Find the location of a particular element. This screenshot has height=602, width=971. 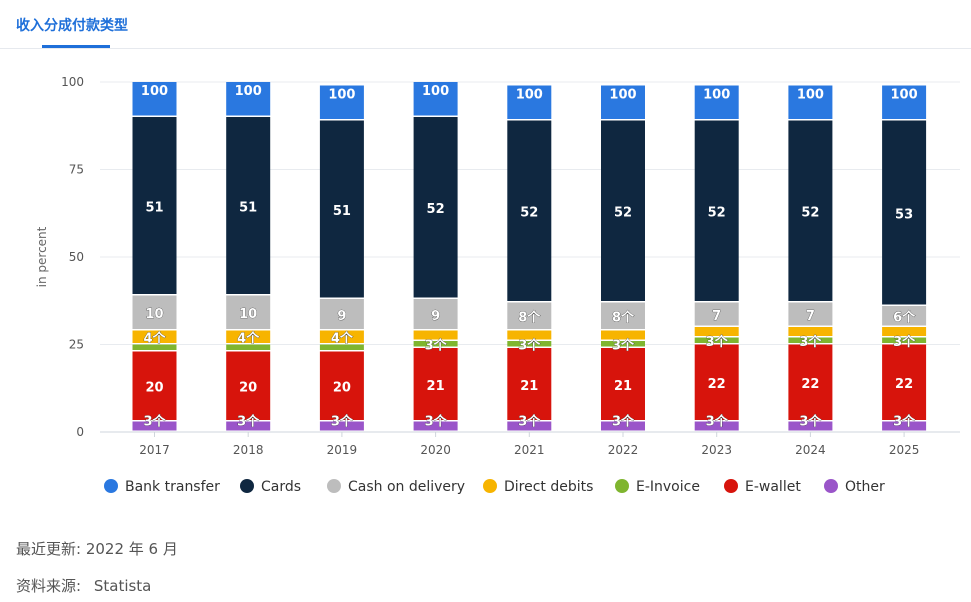

data-label-cash-on-delivery-2025: 6个 is located at coordinates (904, 318).